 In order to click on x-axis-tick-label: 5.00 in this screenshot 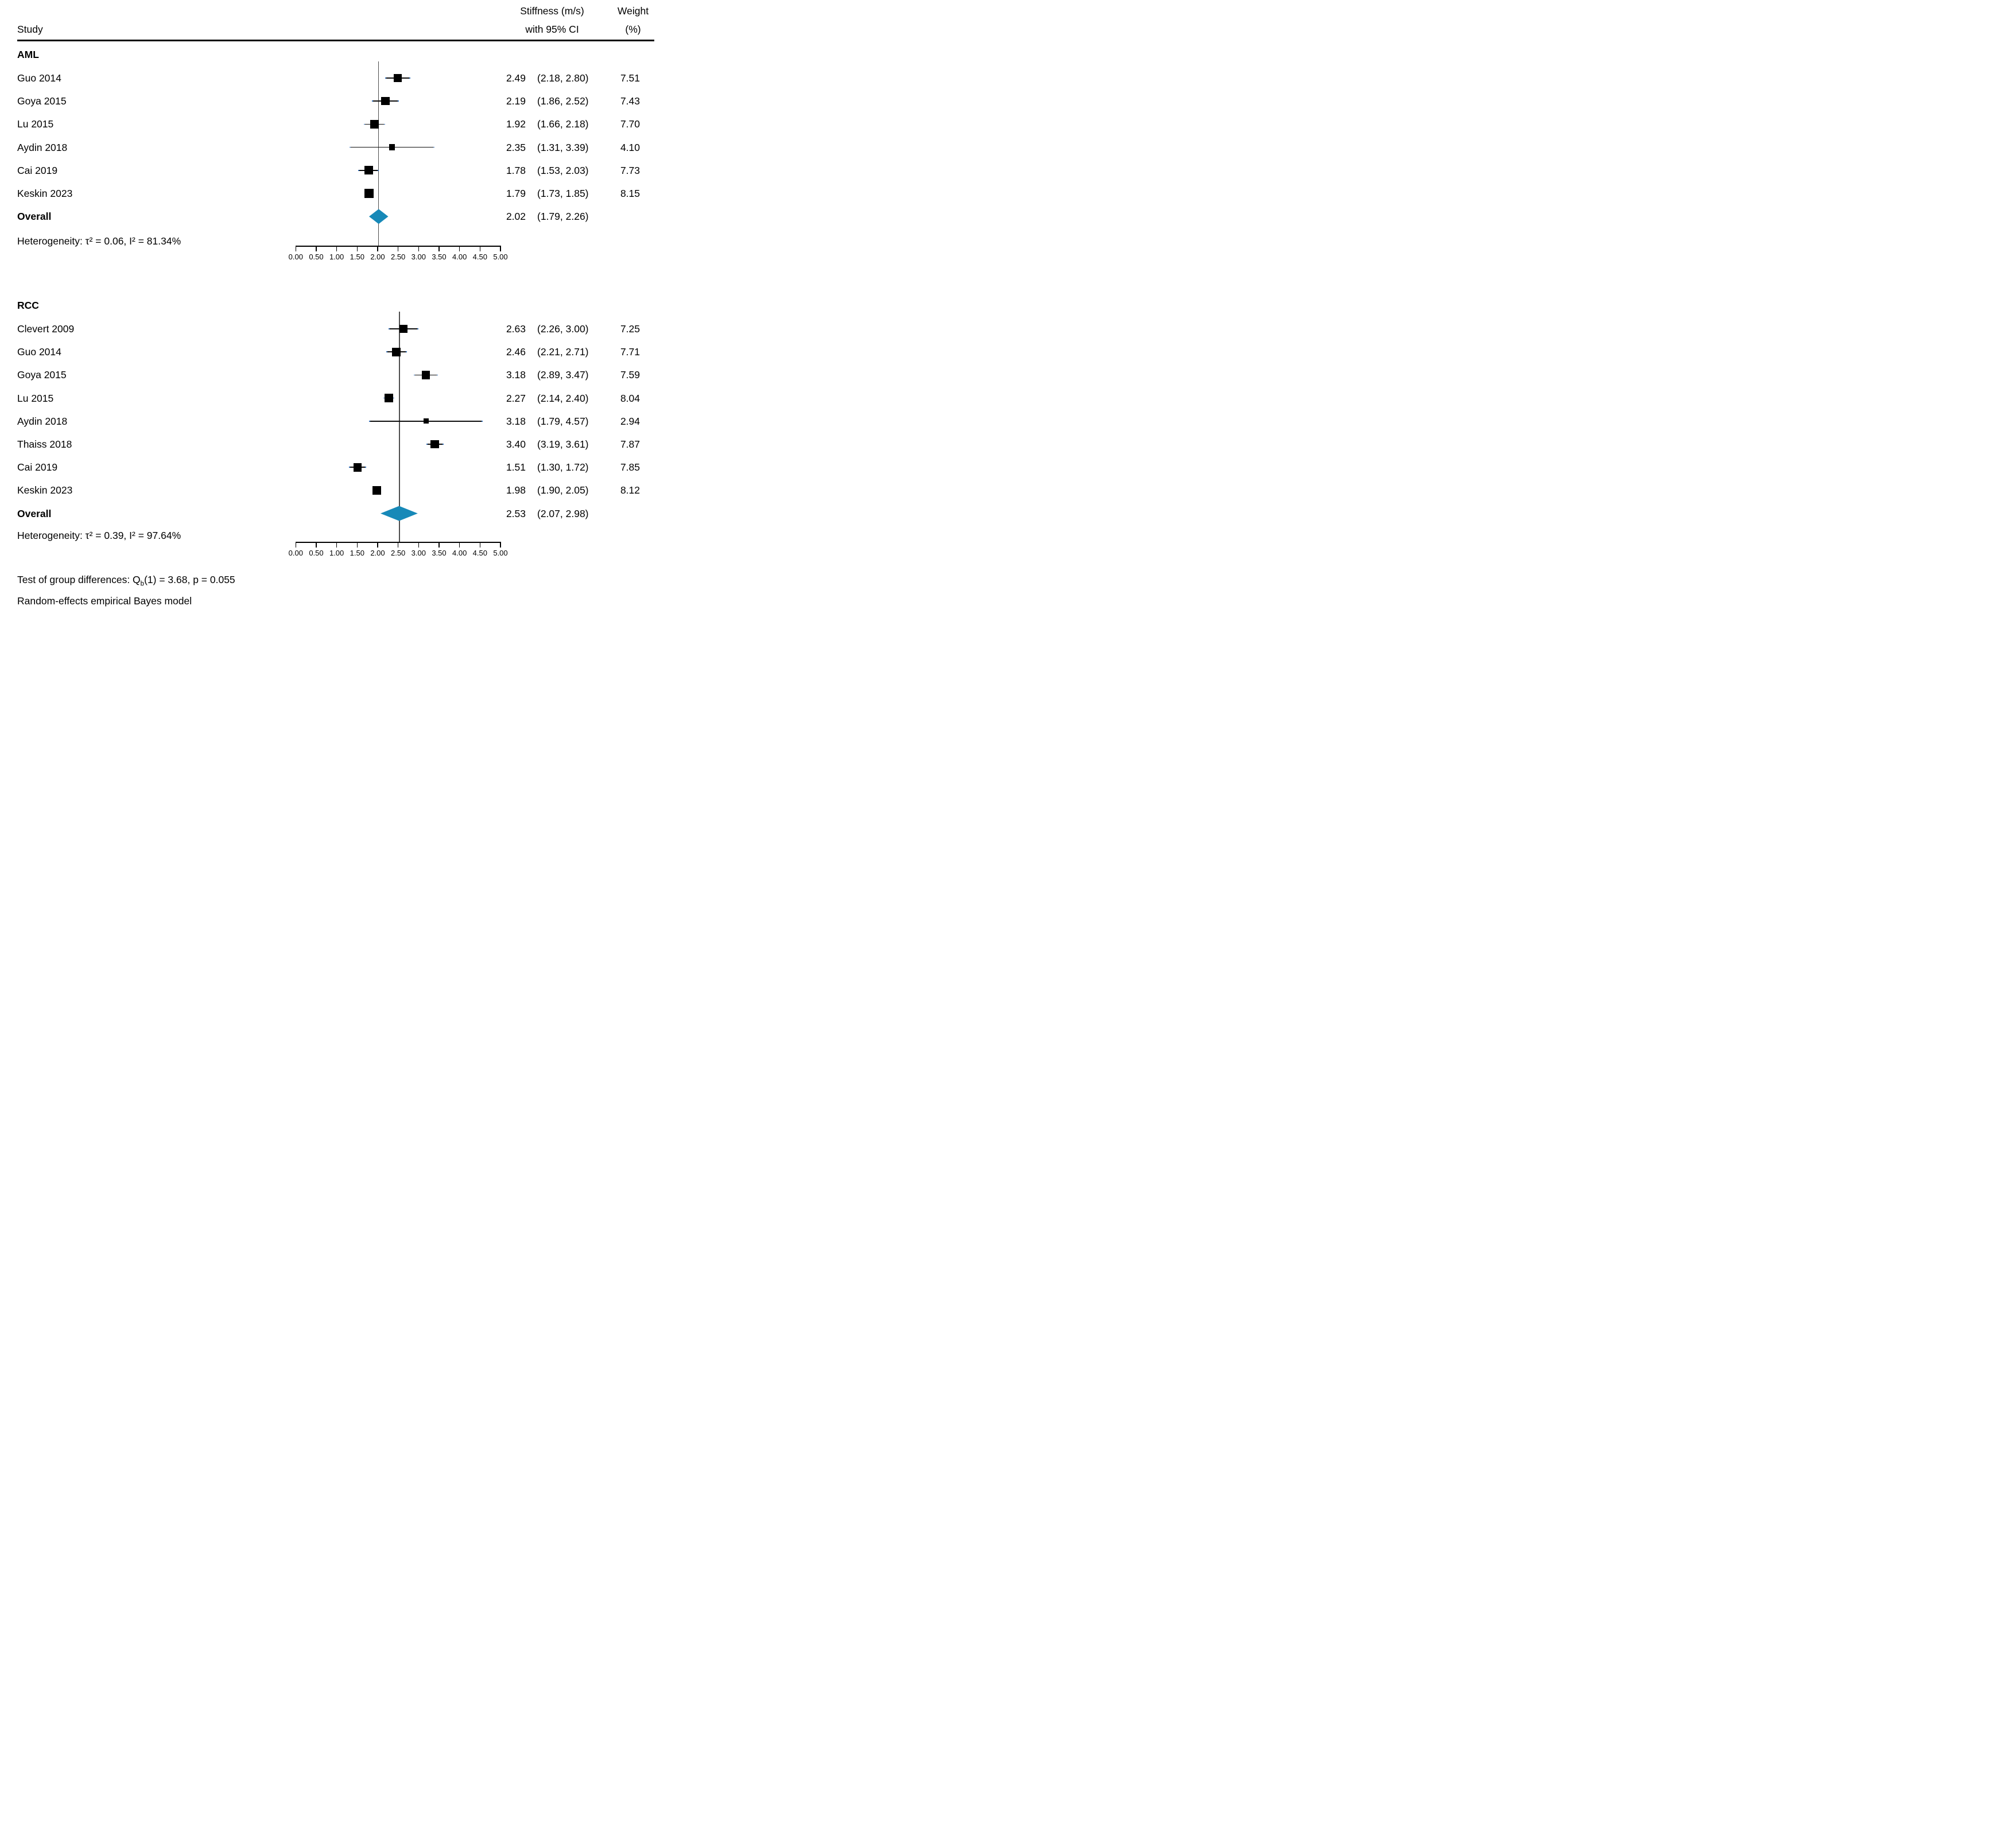, I will do `click(500, 553)`.